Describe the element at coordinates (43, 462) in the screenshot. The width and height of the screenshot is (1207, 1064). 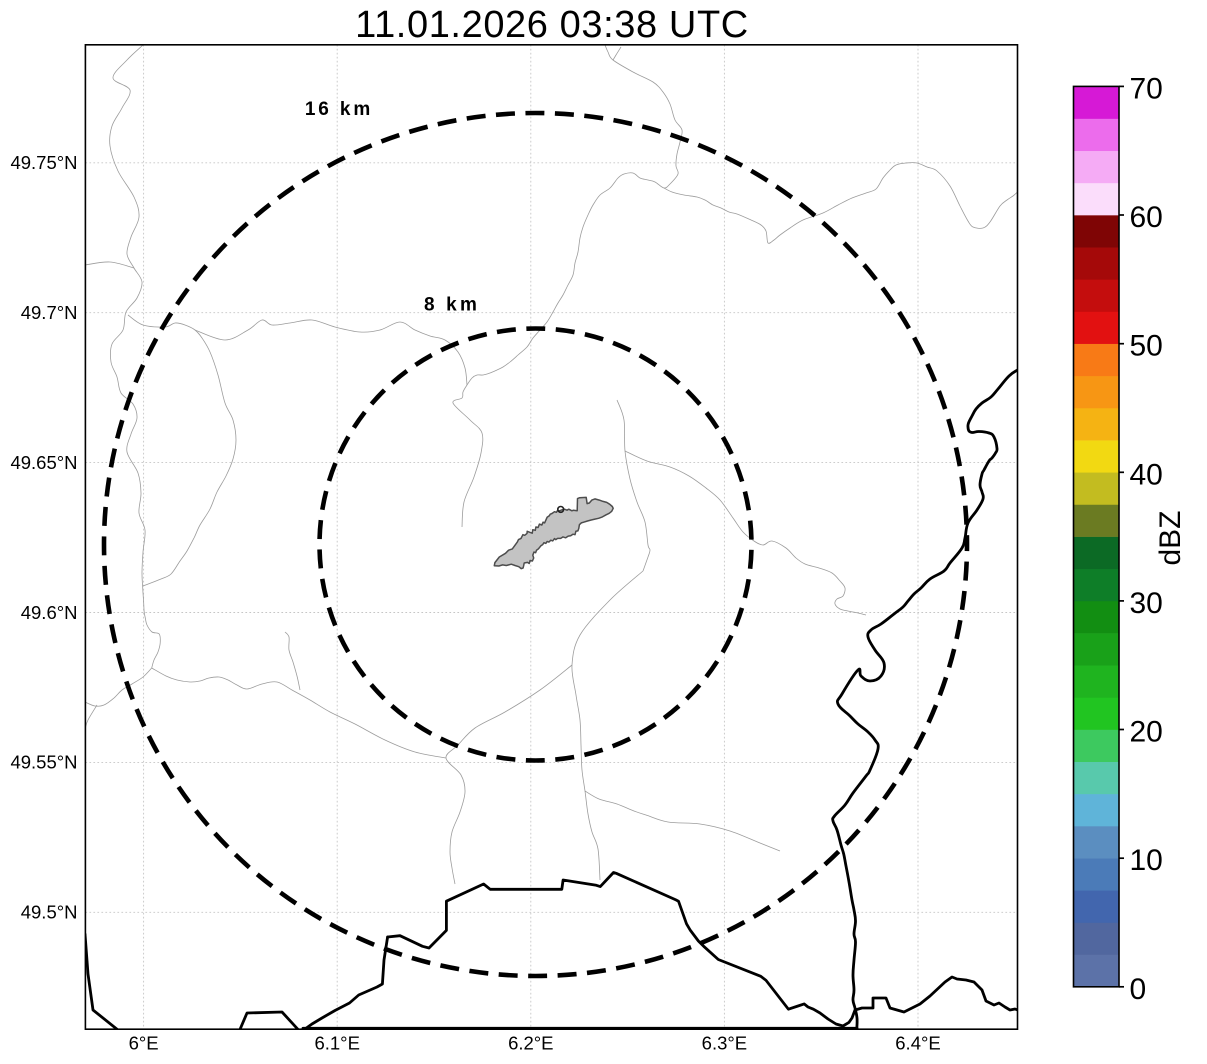
I see `svg-text: 49.65°N` at that location.